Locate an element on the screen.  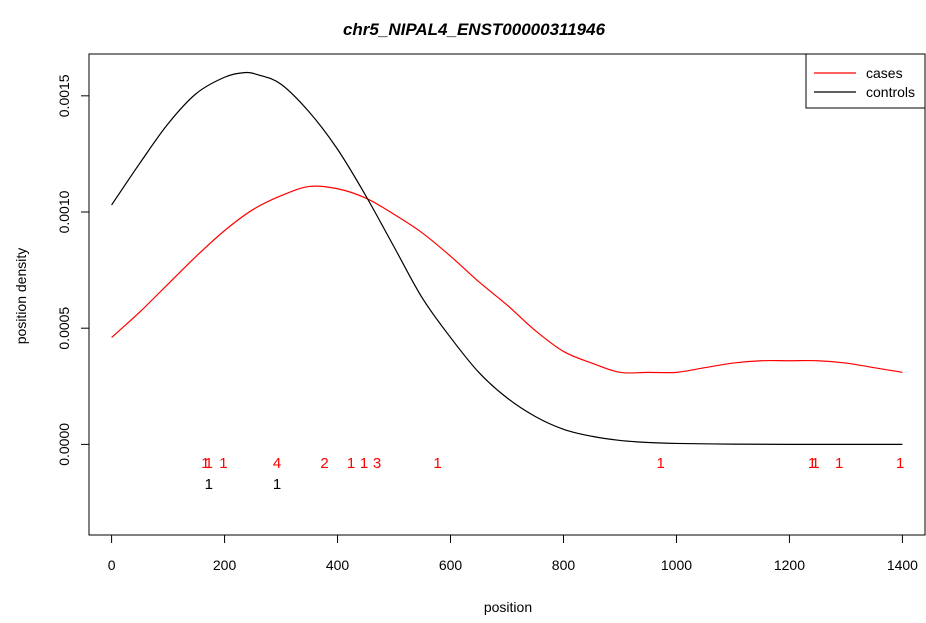
x-tick-label: 400 is located at coordinates (338, 565).